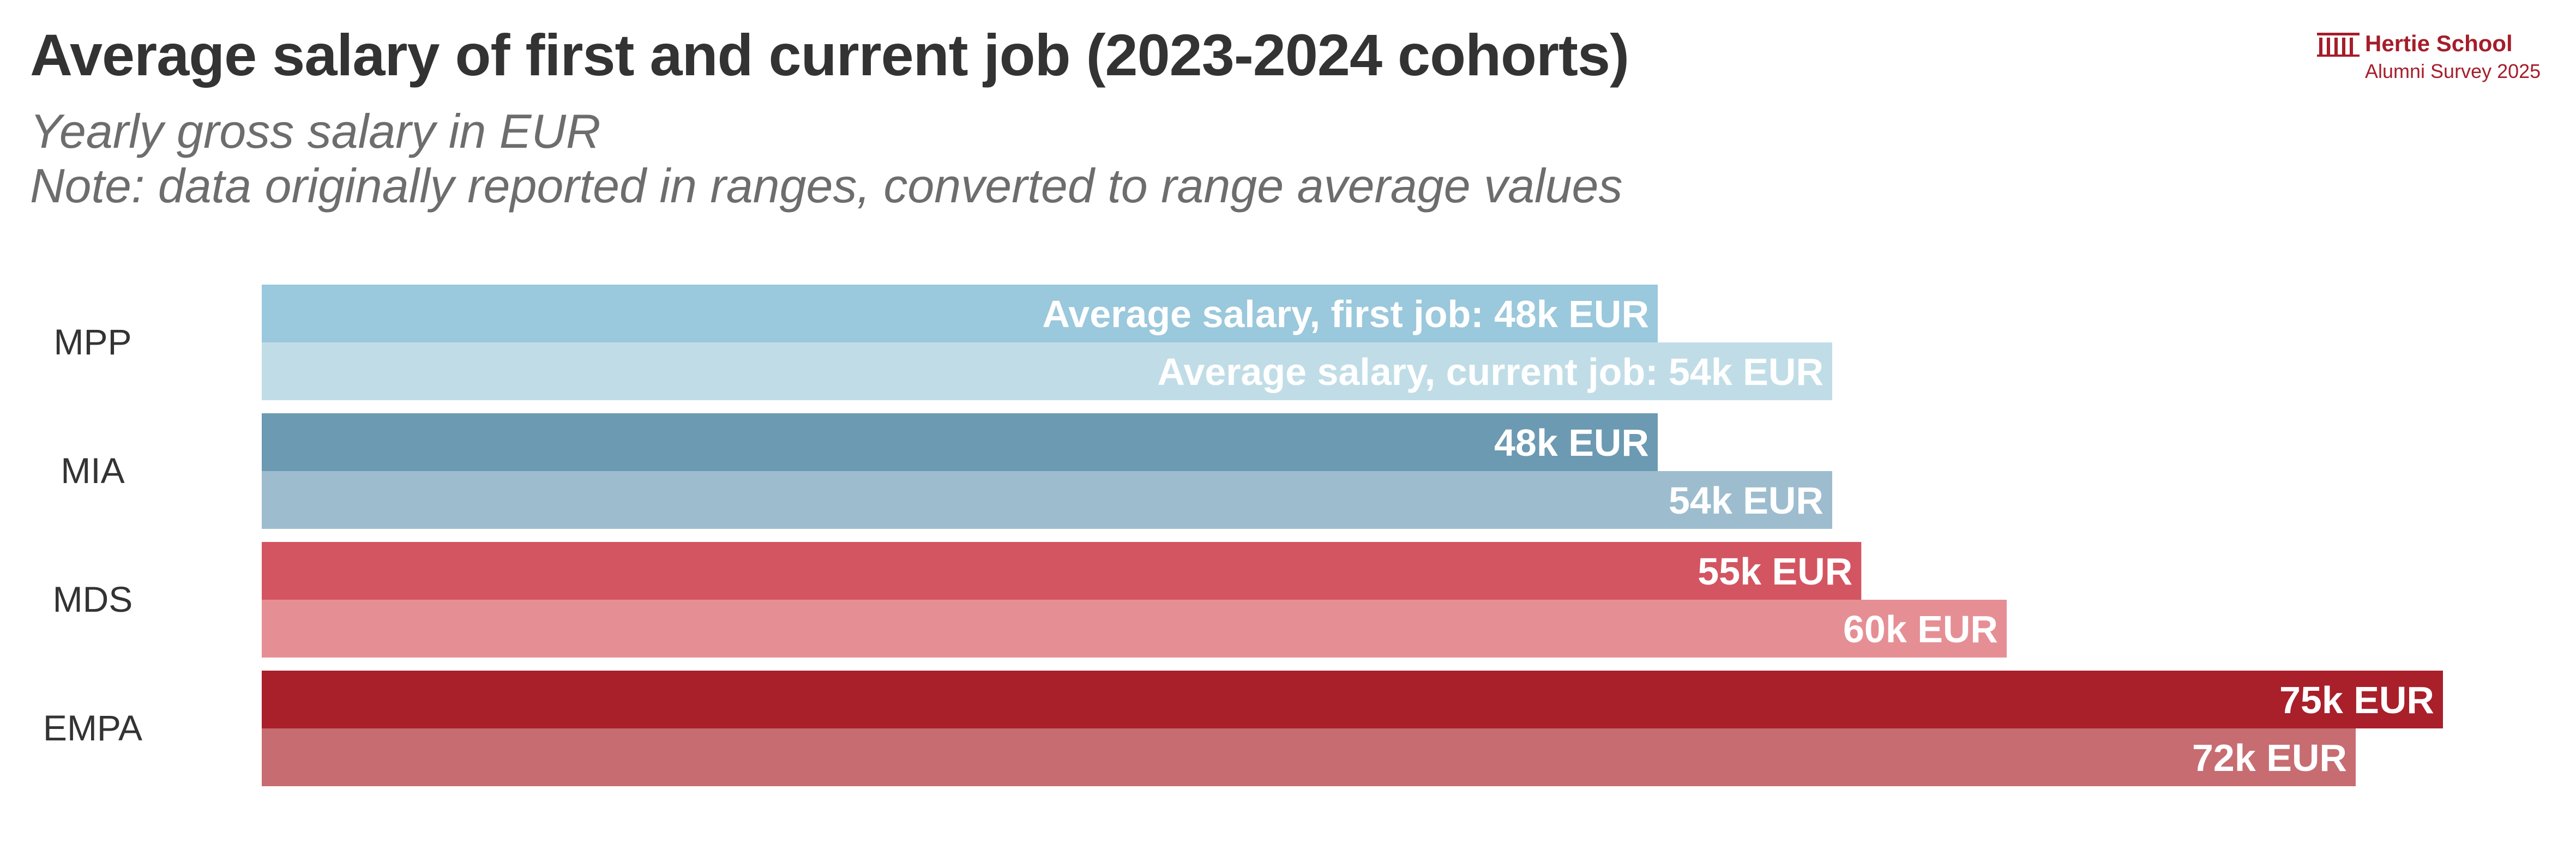 The width and height of the screenshot is (2576, 850). What do you see at coordinates (2356, 700) in the screenshot?
I see `bar-label-empa-first: 75k EUR` at bounding box center [2356, 700].